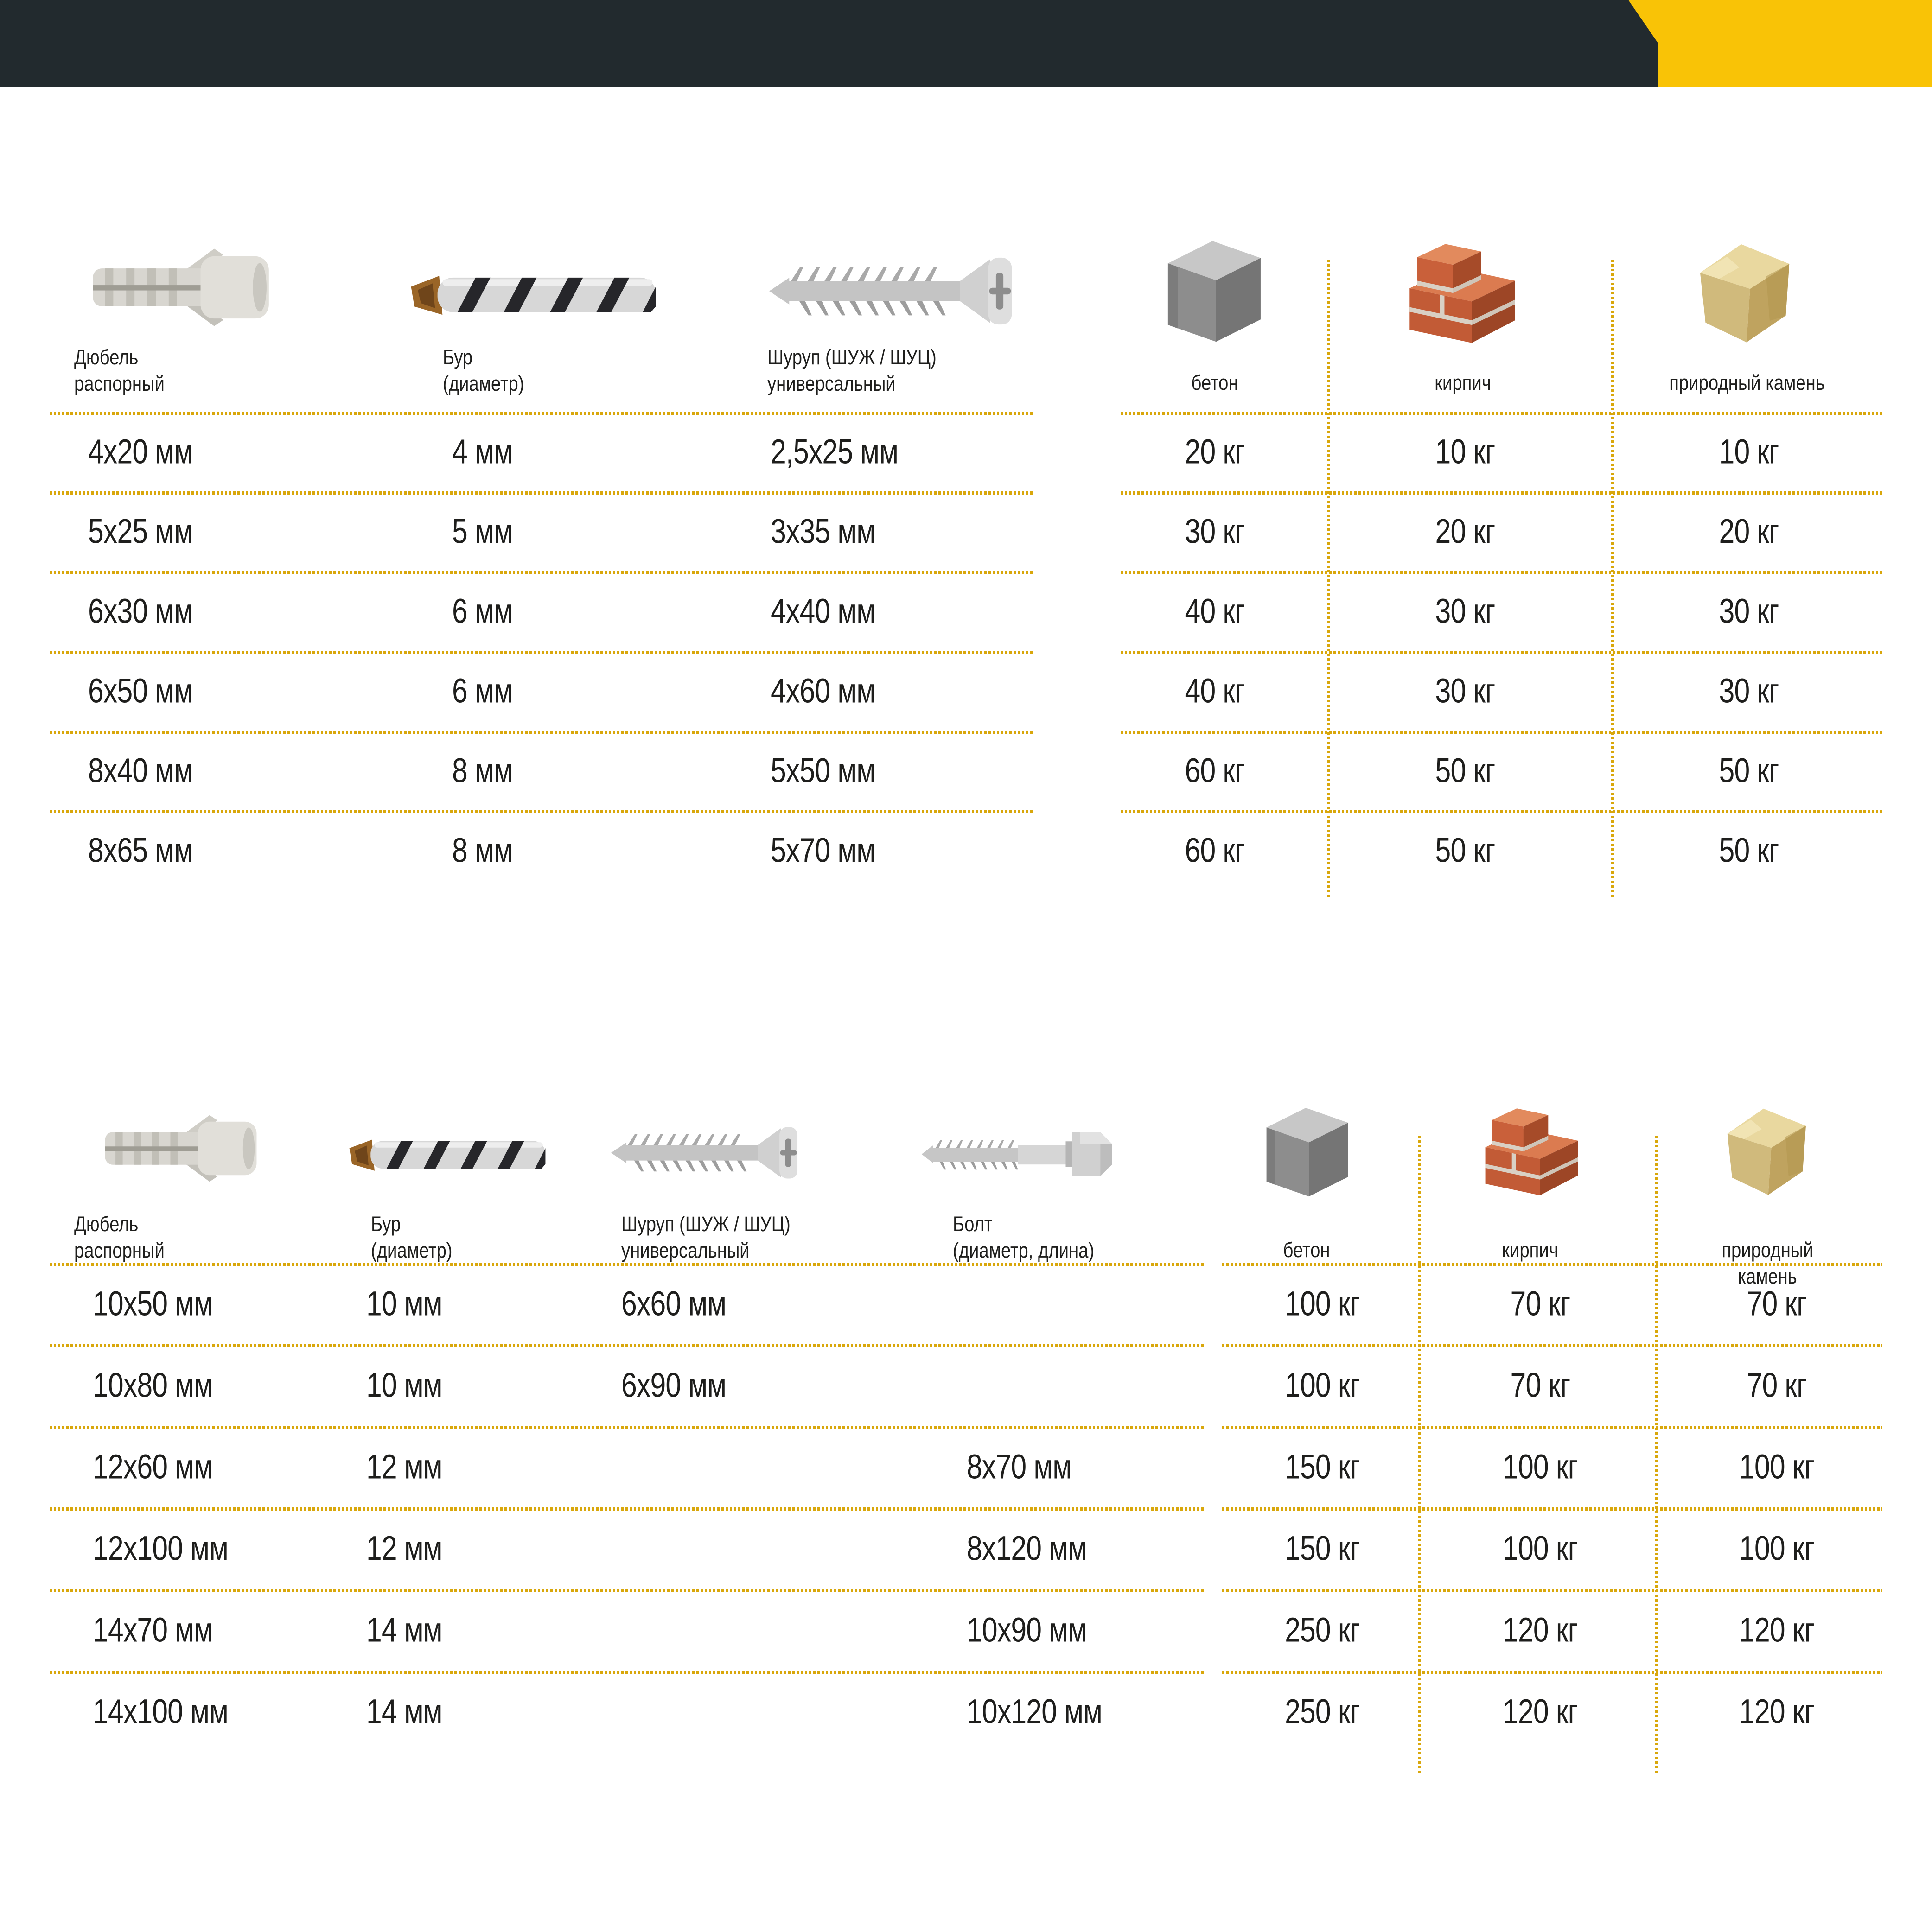 The width and height of the screenshot is (1932, 1932). I want to click on screw-size-cell: 5x70 мм, so click(823, 850).